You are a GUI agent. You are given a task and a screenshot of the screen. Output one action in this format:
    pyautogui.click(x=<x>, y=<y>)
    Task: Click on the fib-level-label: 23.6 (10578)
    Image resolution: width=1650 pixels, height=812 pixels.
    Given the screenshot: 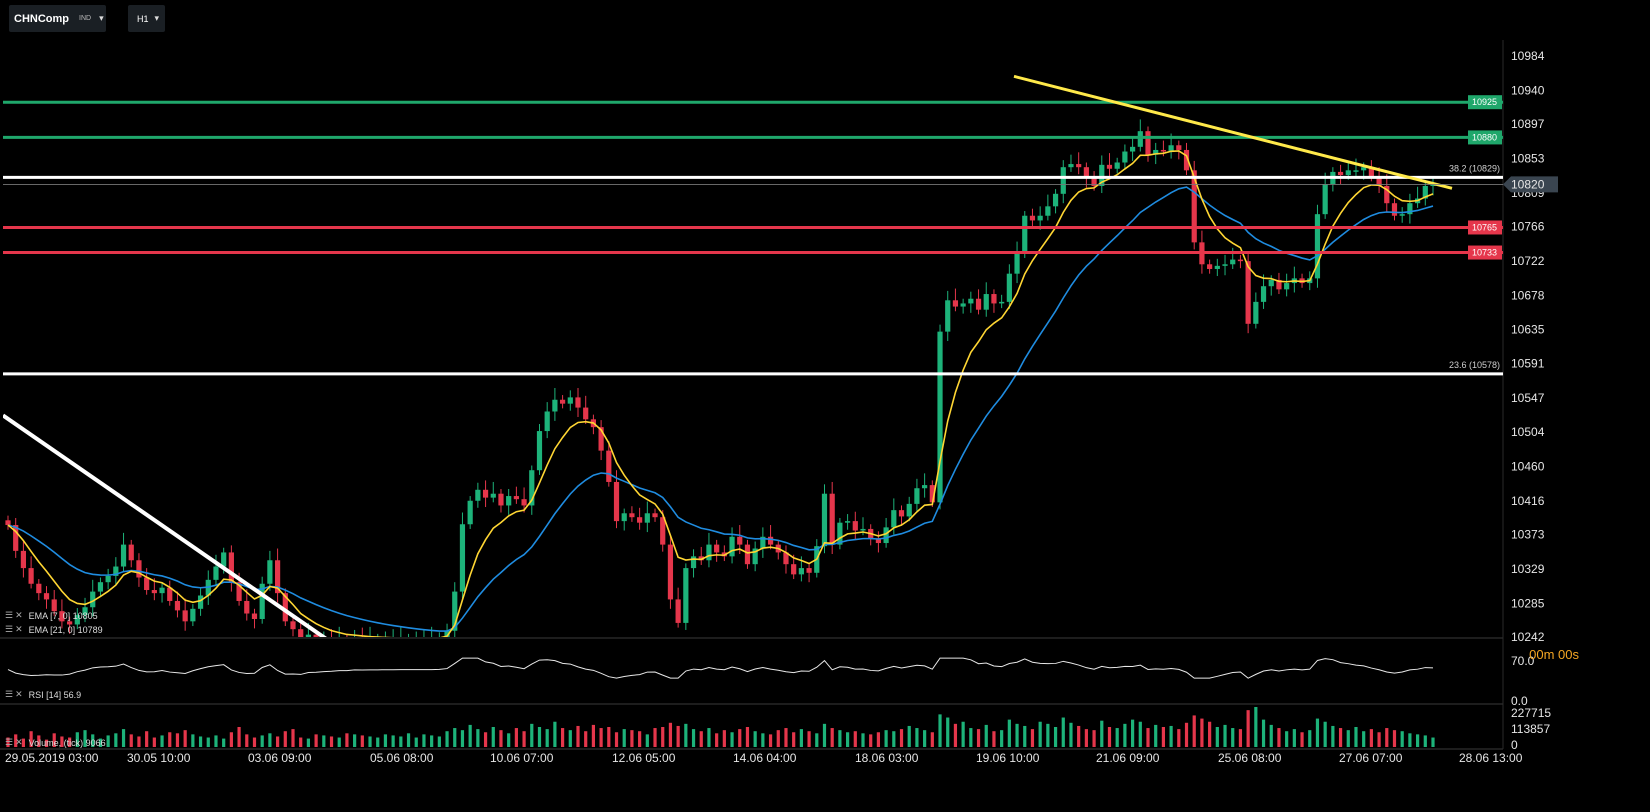 What is the action you would take?
    pyautogui.click(x=1474, y=365)
    